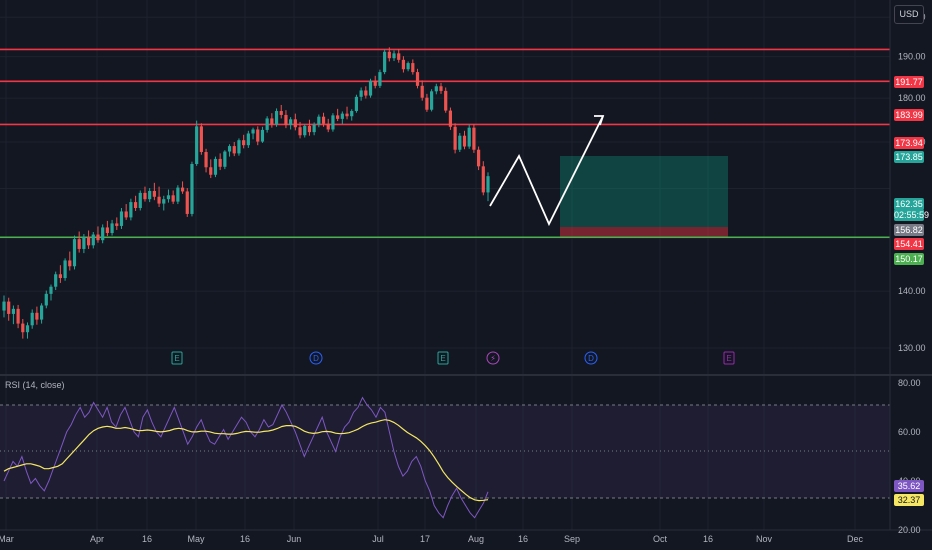 This screenshot has width=932, height=550. Describe the element at coordinates (909, 143) in the screenshot. I see `price-label: 173.94` at that location.